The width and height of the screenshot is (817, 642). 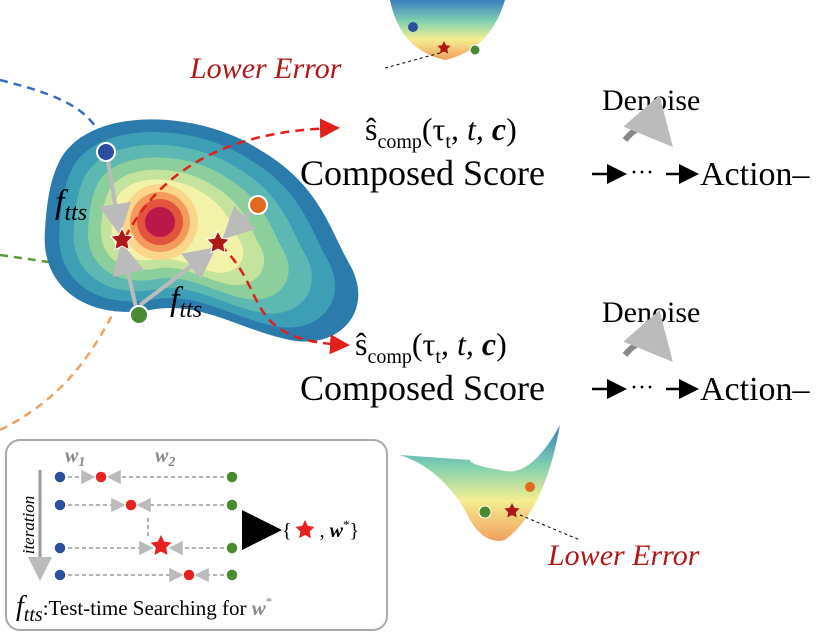 I want to click on result: {, w*}, so click(x=320, y=529).